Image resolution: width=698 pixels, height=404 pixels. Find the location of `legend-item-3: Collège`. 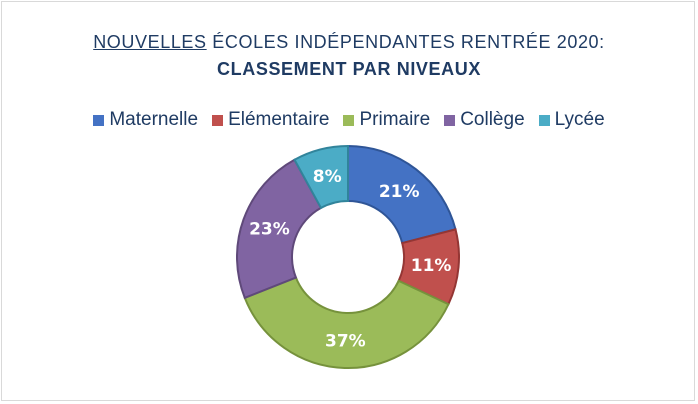

legend-item-3: Collège is located at coordinates (484, 120).